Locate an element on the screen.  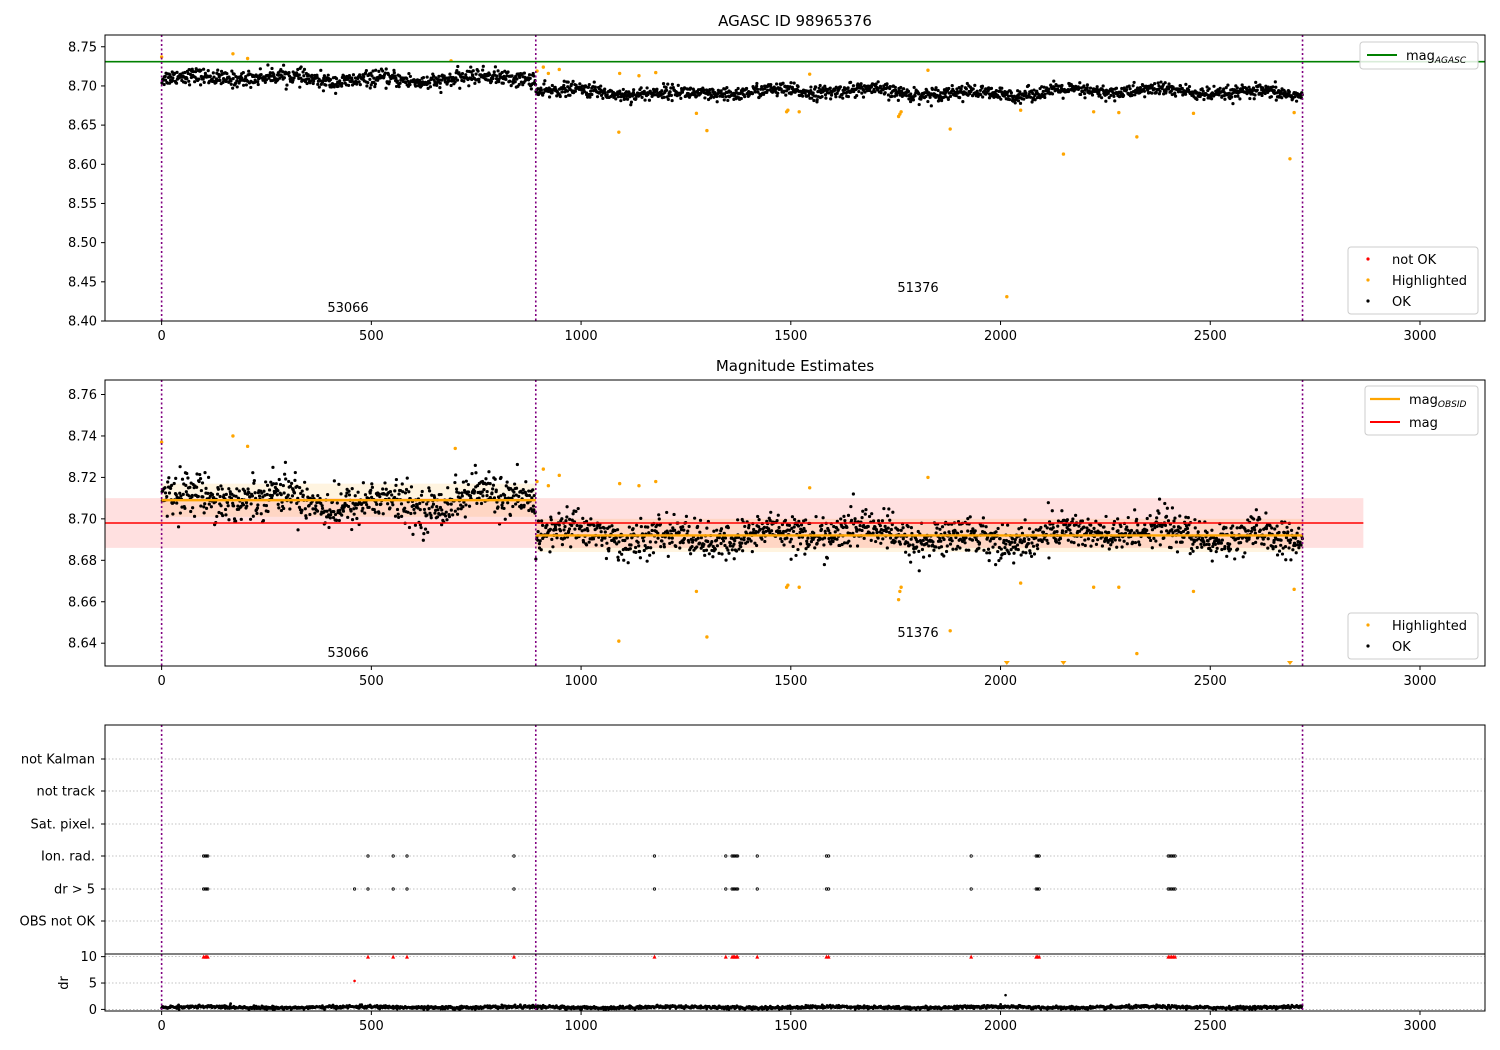
flag-label: not track is located at coordinates (65, 792).